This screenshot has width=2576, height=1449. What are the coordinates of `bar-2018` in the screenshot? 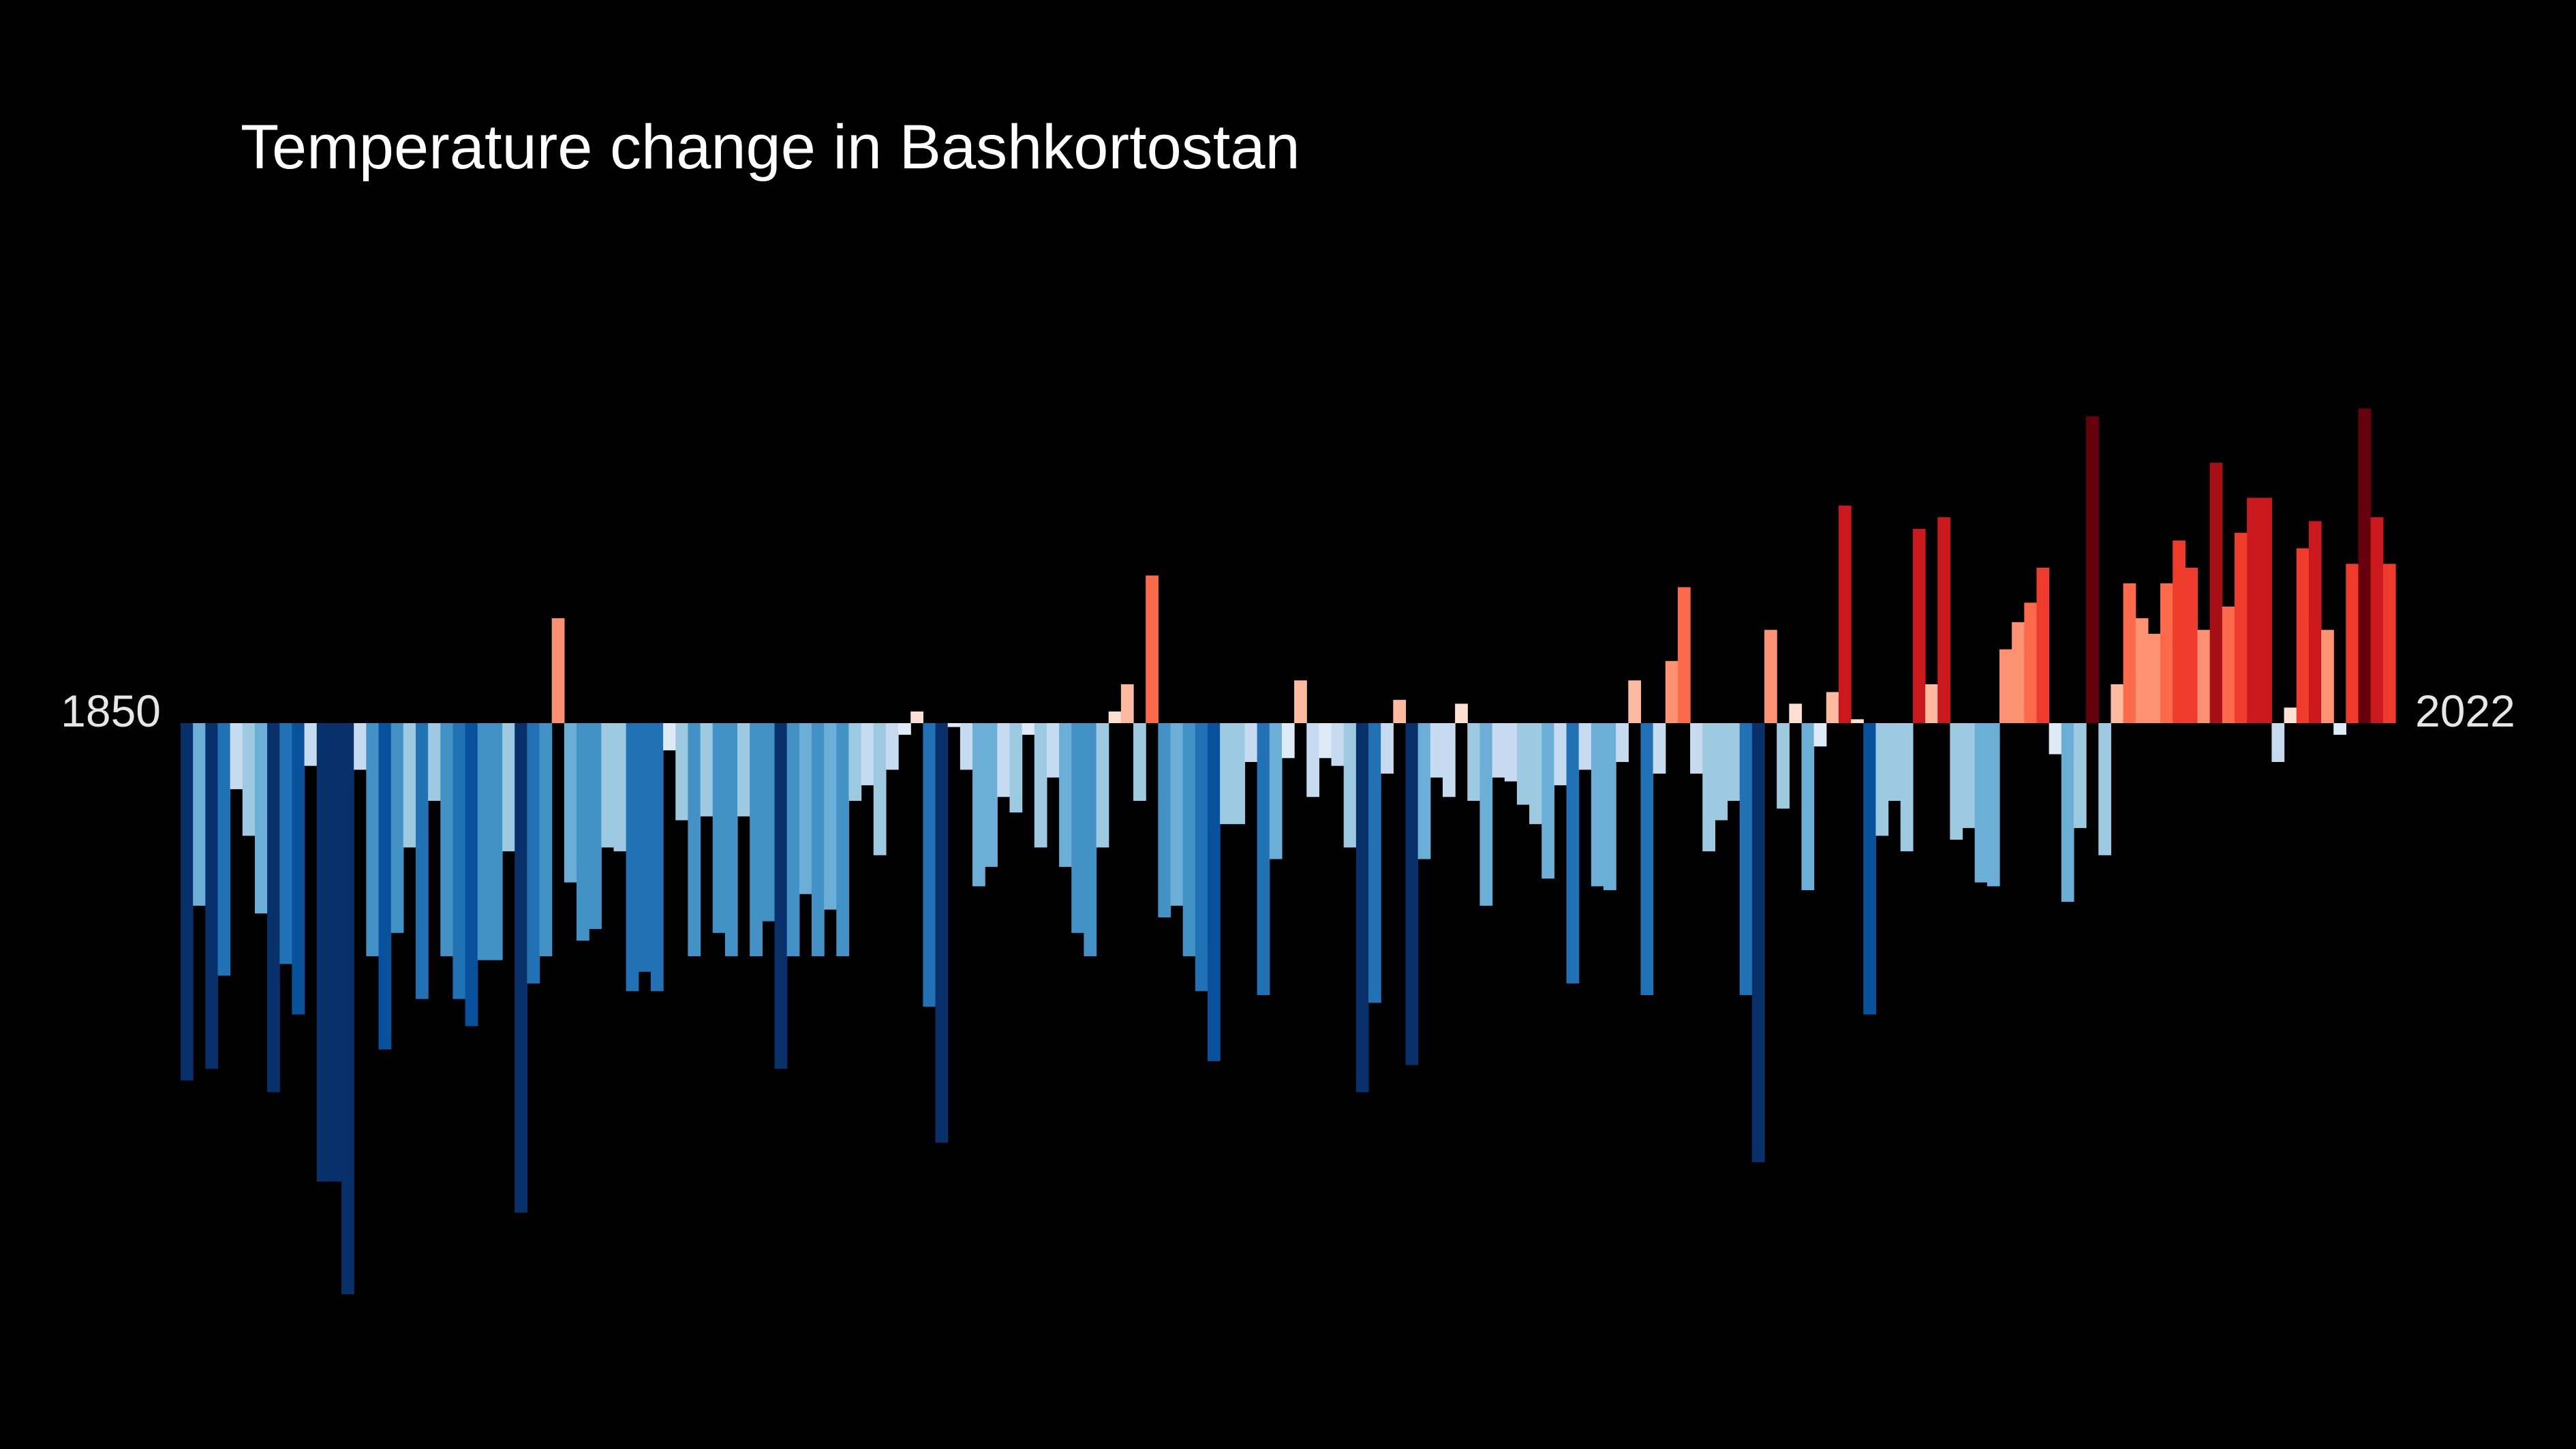 It's located at (2266, 610).